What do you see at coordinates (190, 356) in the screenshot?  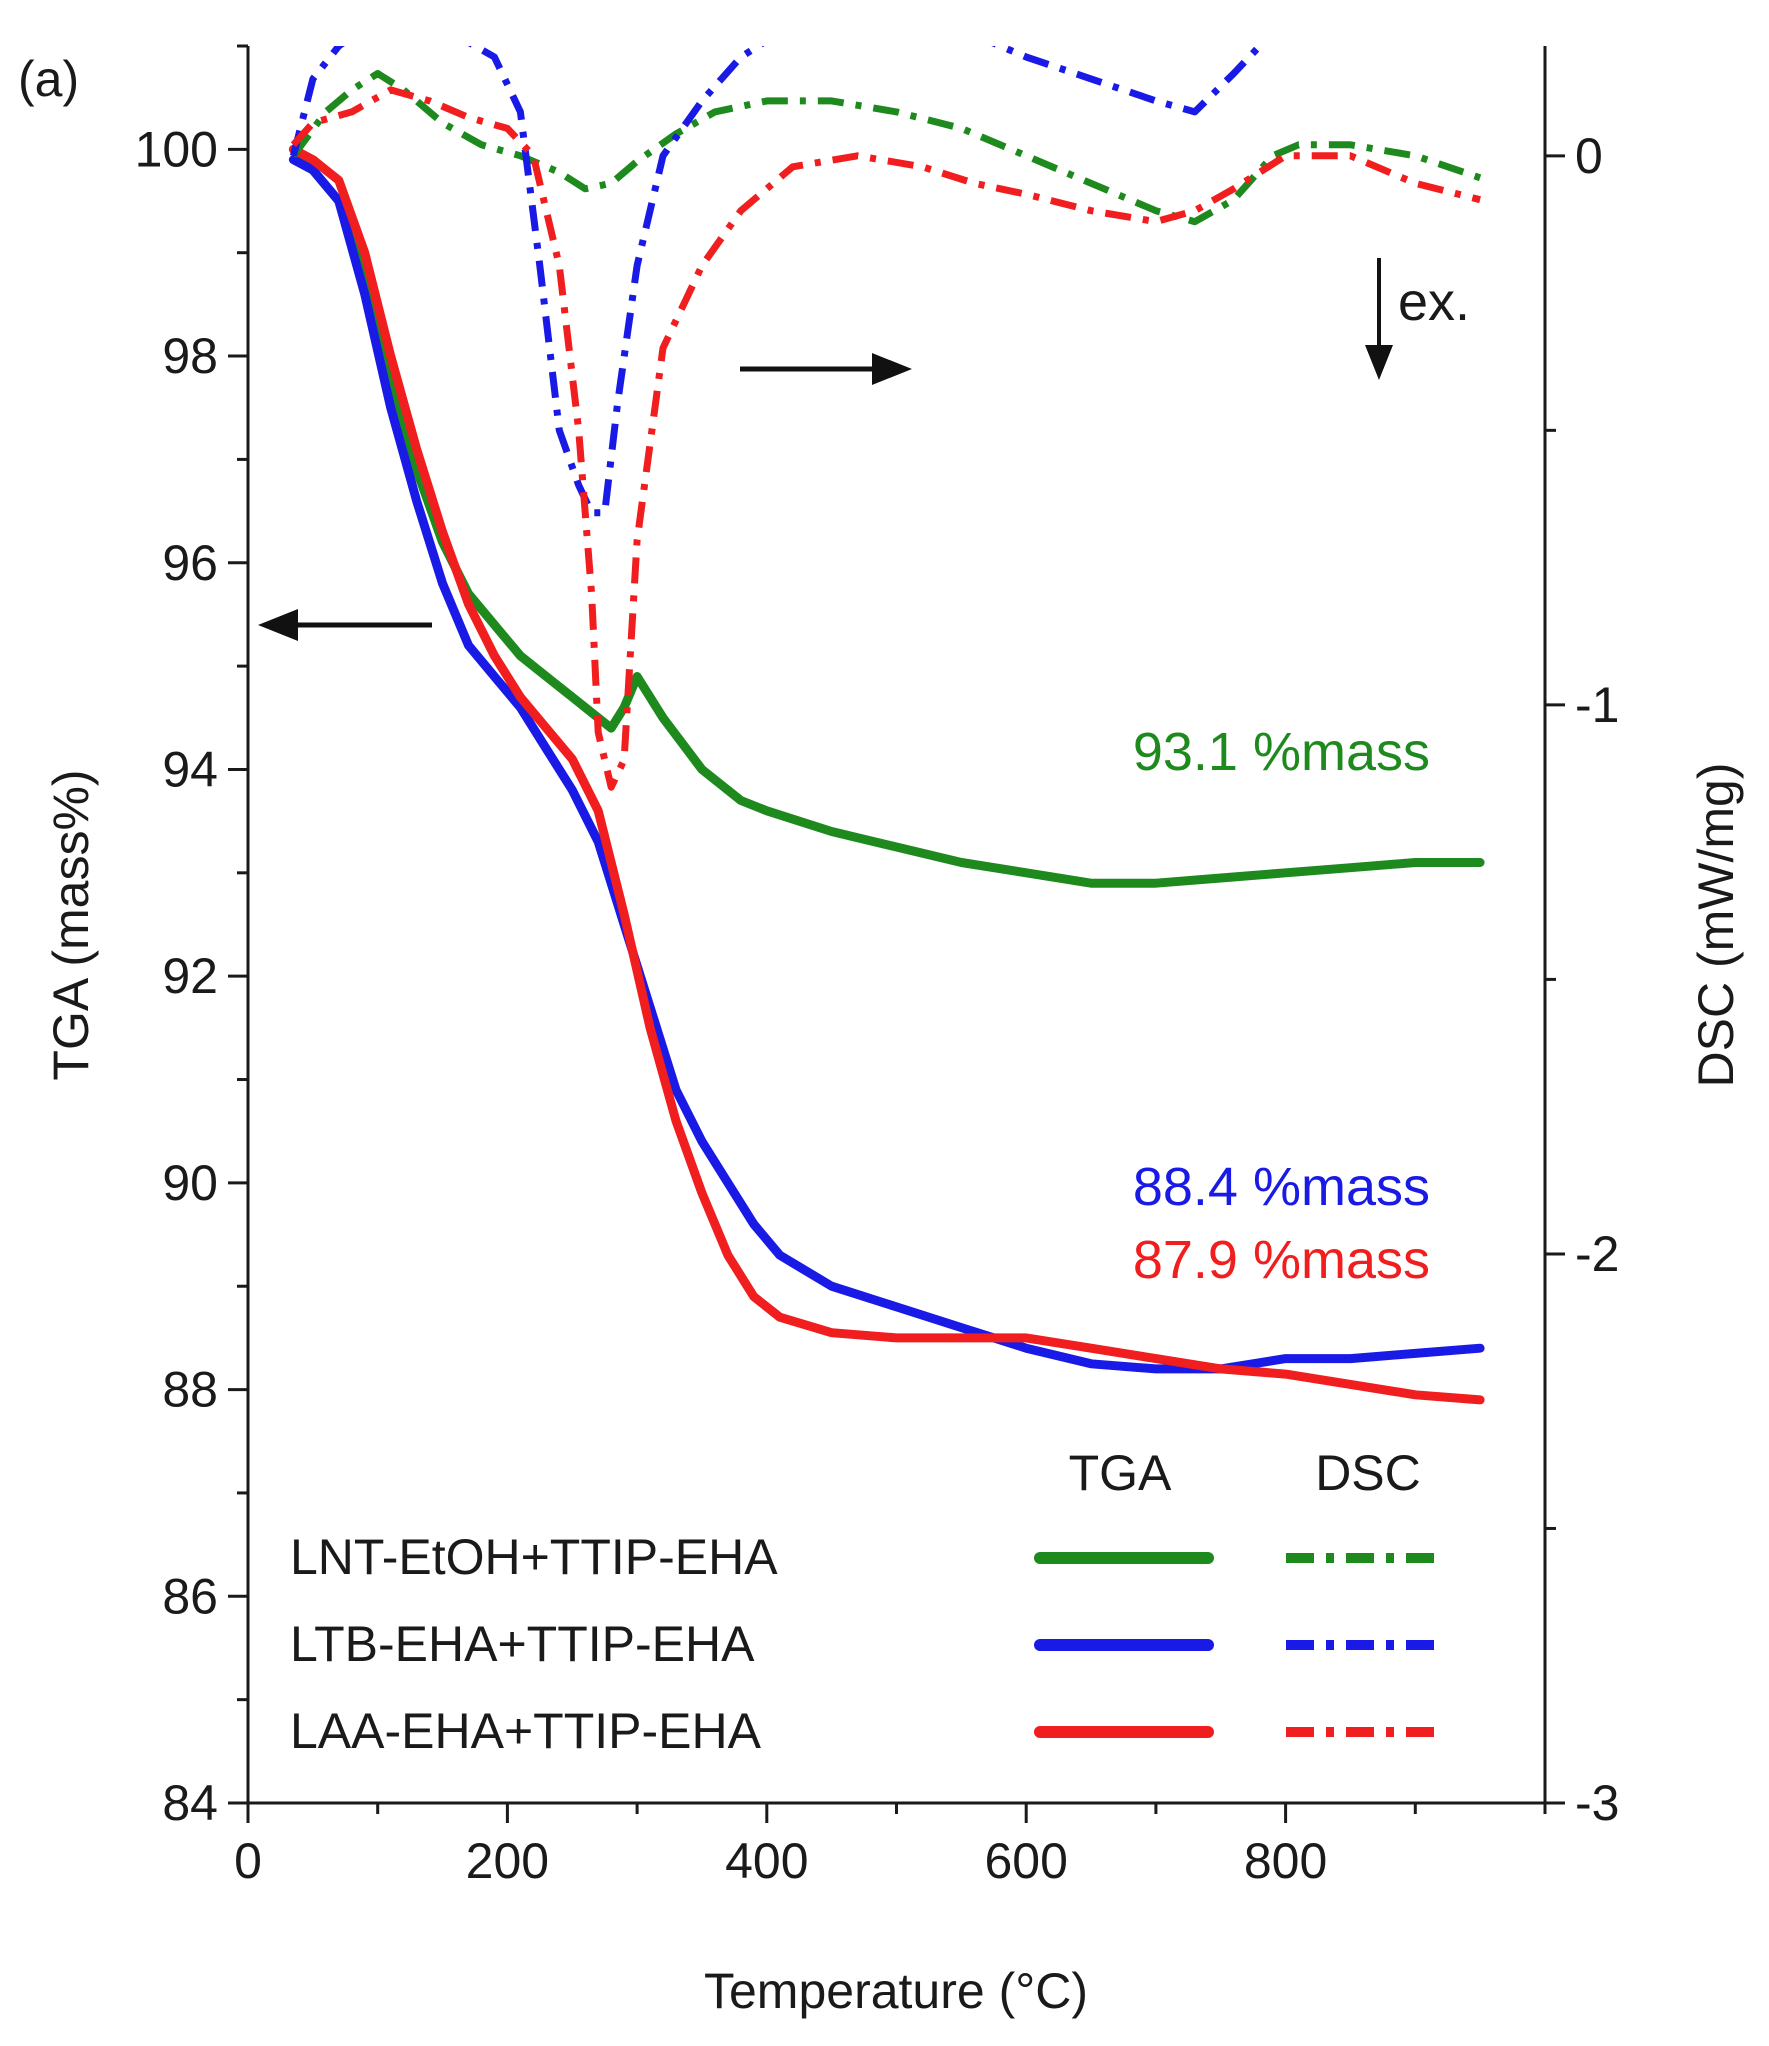 I see `left-y-tick-label: 98` at bounding box center [190, 356].